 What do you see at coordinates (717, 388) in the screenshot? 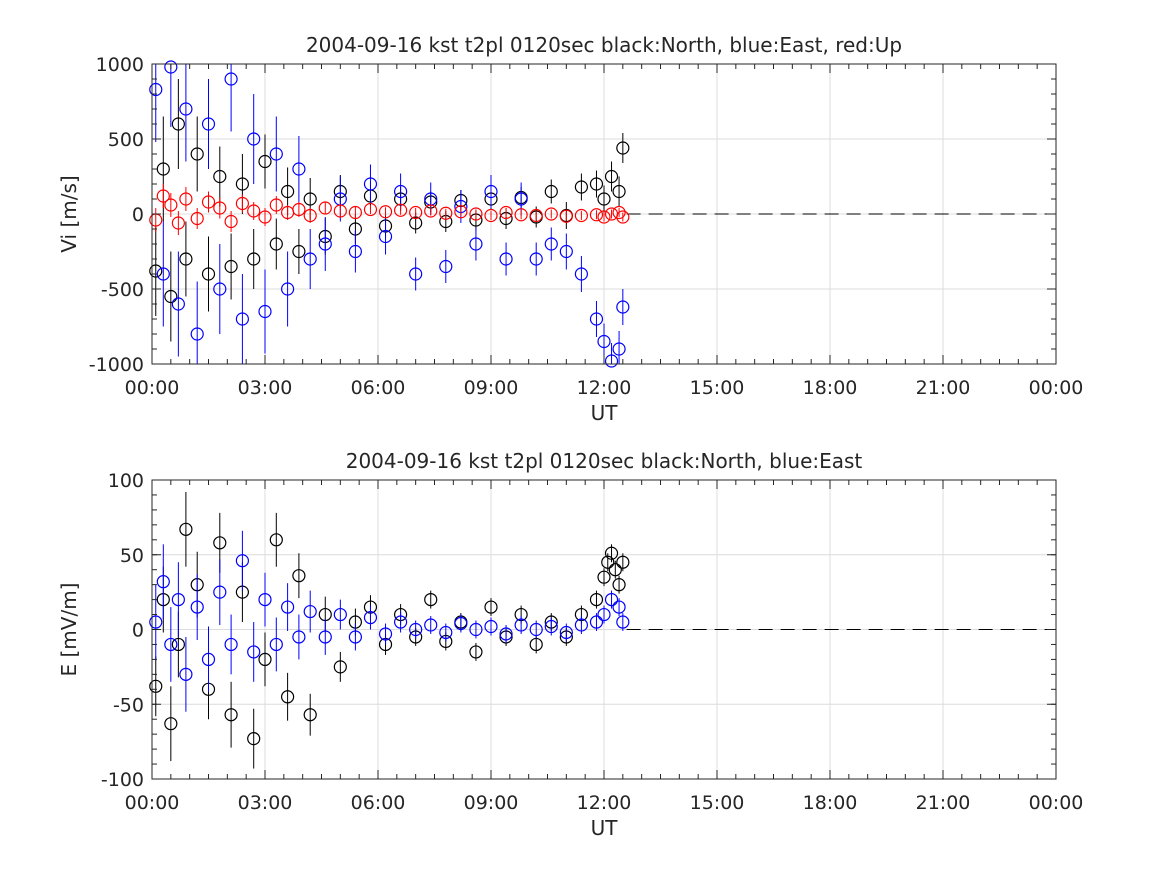
I see `x-tick-label: 15:00` at bounding box center [717, 388].